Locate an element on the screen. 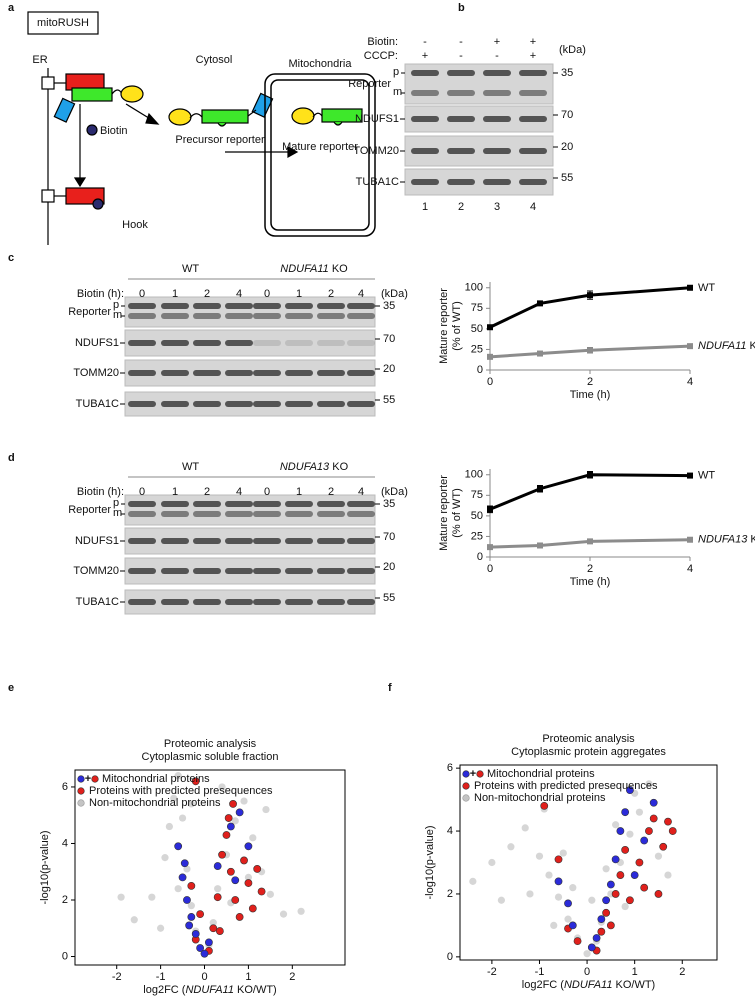 The image size is (755, 1000). anchor is located at coordinates (48, 196).